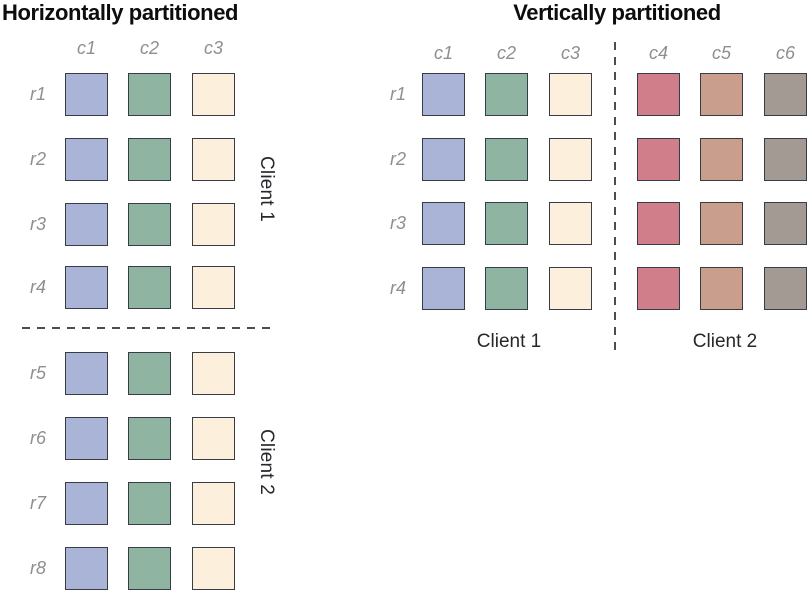 This screenshot has width=810, height=591. What do you see at coordinates (149, 568) in the screenshot?
I see `grid-cell-r8-c2` at bounding box center [149, 568].